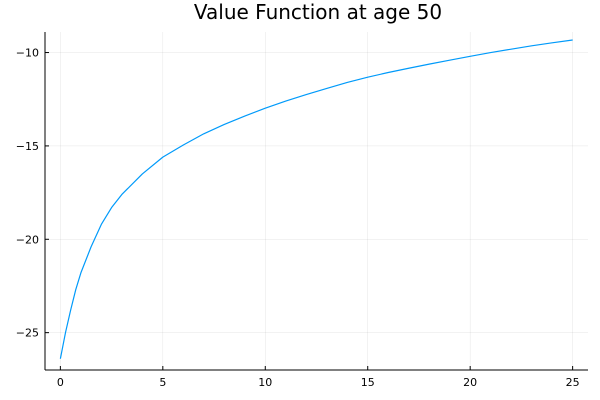  I want to click on y-tick-label: −25, so click(27, 333).